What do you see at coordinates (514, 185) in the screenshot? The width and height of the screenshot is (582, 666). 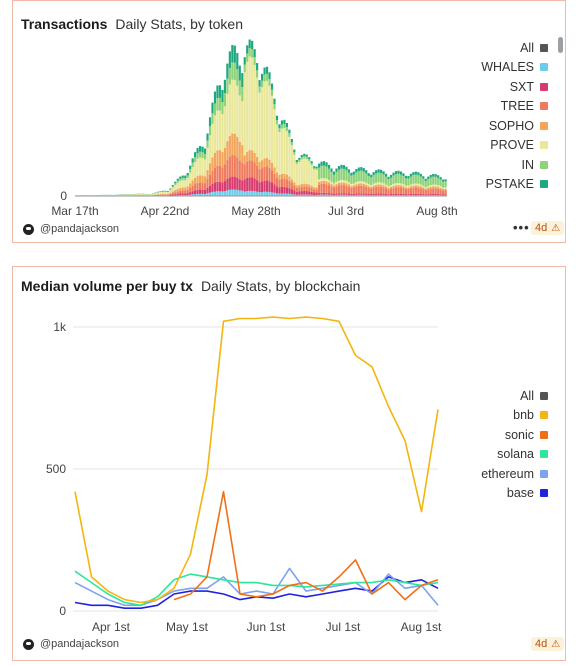 I see `legend-item-pstake: PSTAKE` at bounding box center [514, 185].